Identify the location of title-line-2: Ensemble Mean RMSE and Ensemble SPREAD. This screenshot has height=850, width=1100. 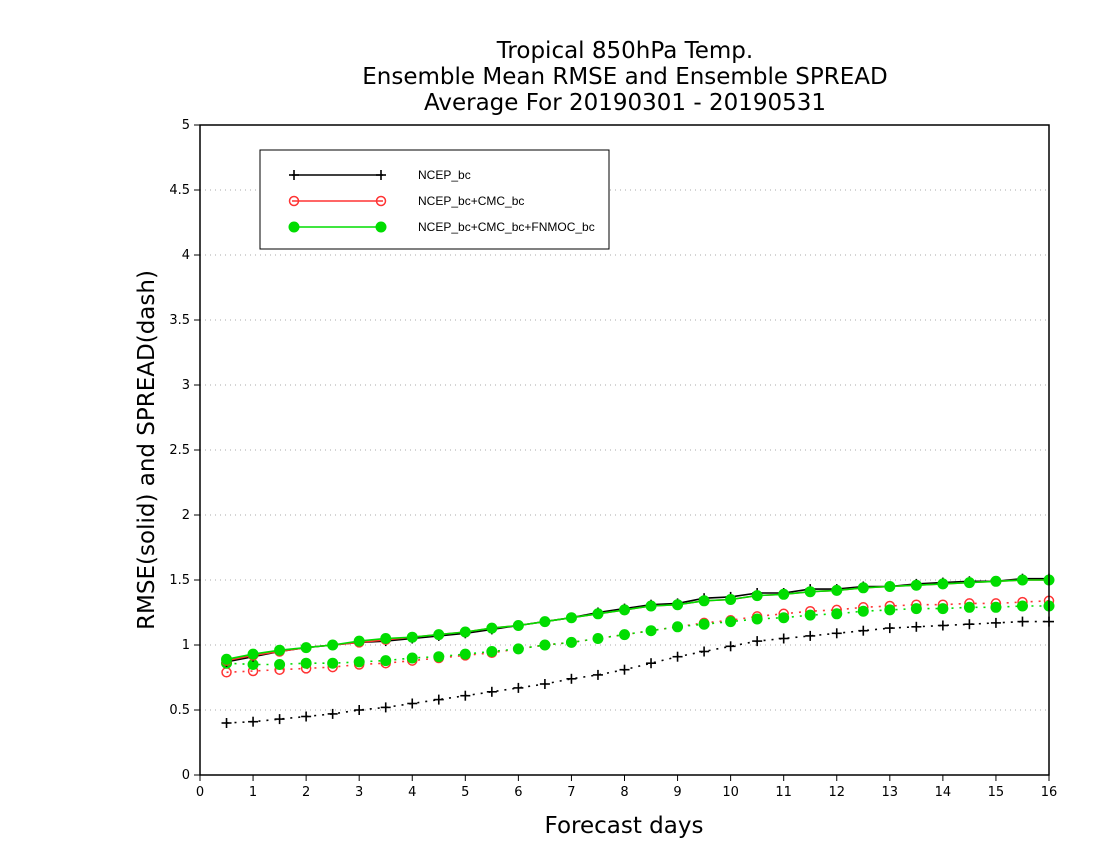
(624, 77).